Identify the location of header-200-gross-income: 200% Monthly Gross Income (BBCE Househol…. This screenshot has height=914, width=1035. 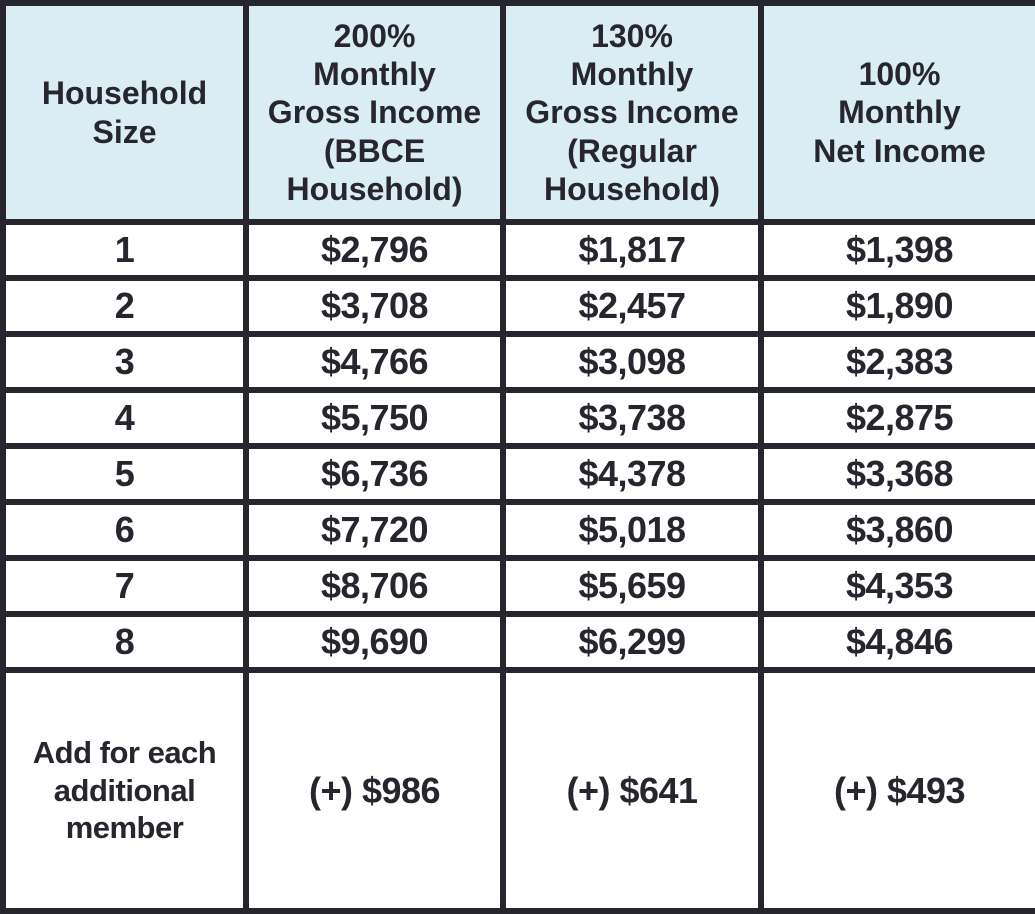
(374, 112).